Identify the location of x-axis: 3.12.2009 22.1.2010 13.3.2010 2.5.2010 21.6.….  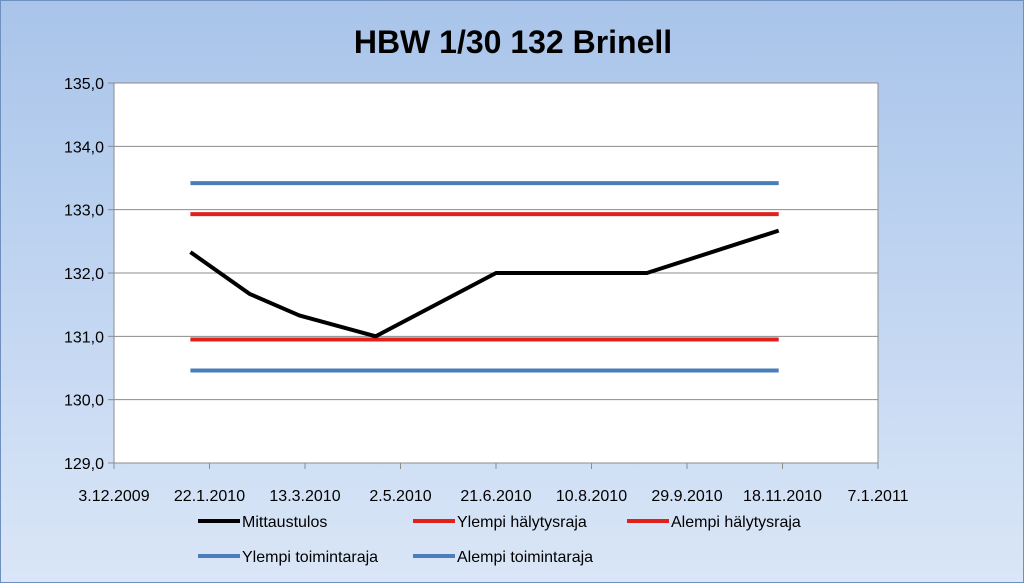
(493, 484).